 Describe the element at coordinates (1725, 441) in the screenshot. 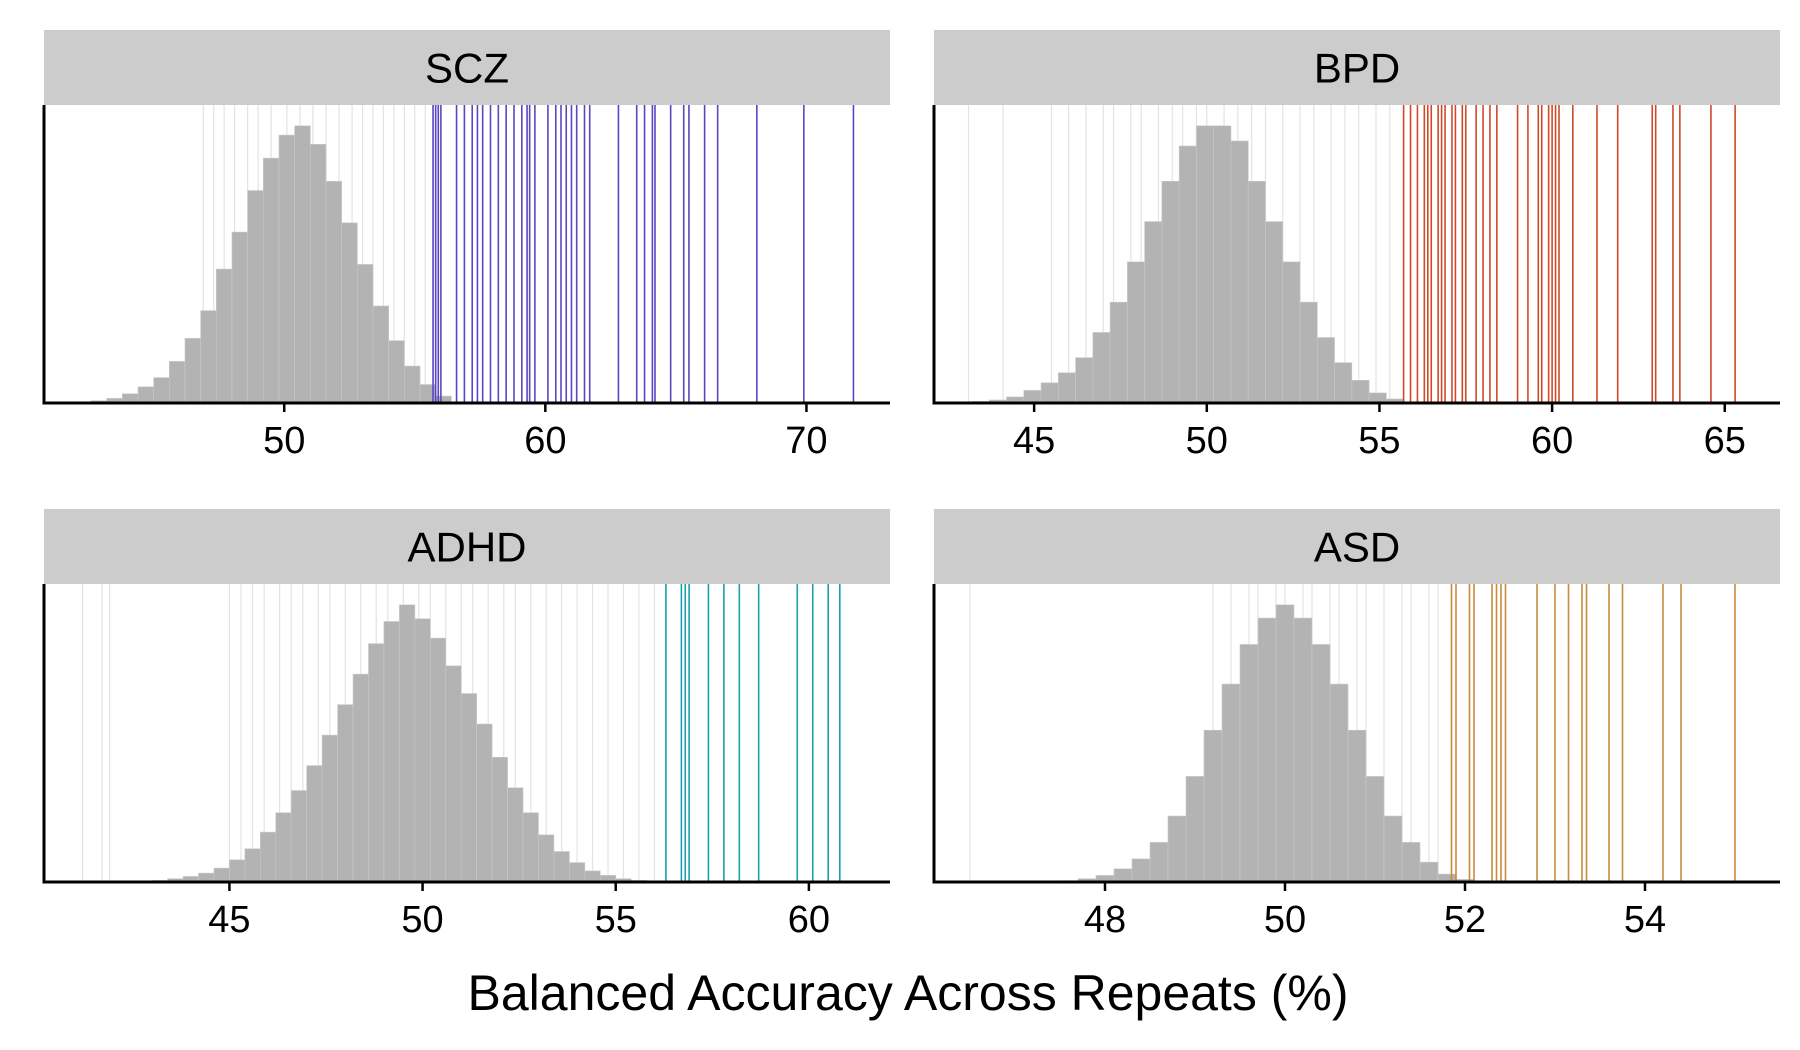

I see `x-tick-label: 65` at that location.